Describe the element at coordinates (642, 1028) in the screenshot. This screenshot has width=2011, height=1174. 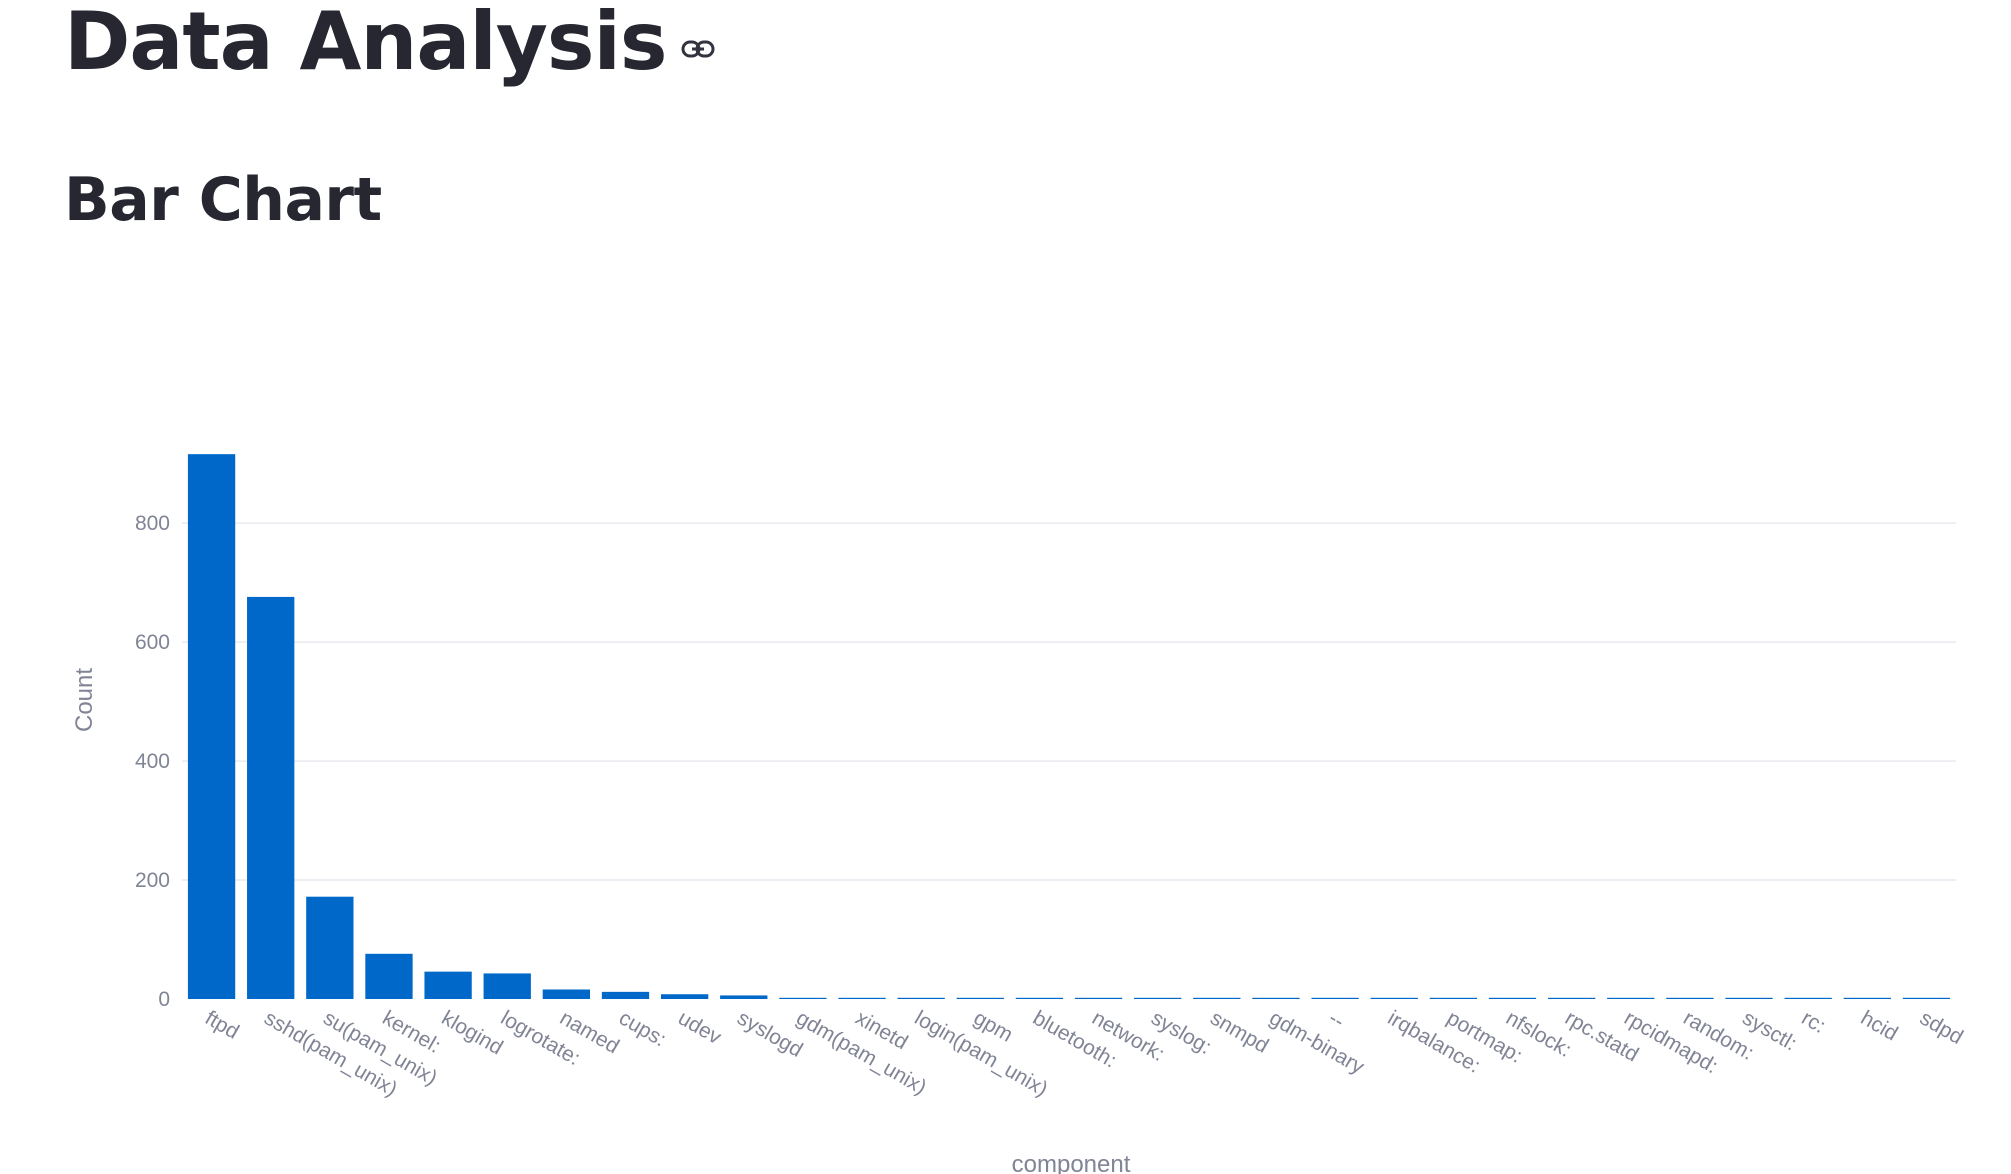
I see `x-tick-label: cups:` at that location.